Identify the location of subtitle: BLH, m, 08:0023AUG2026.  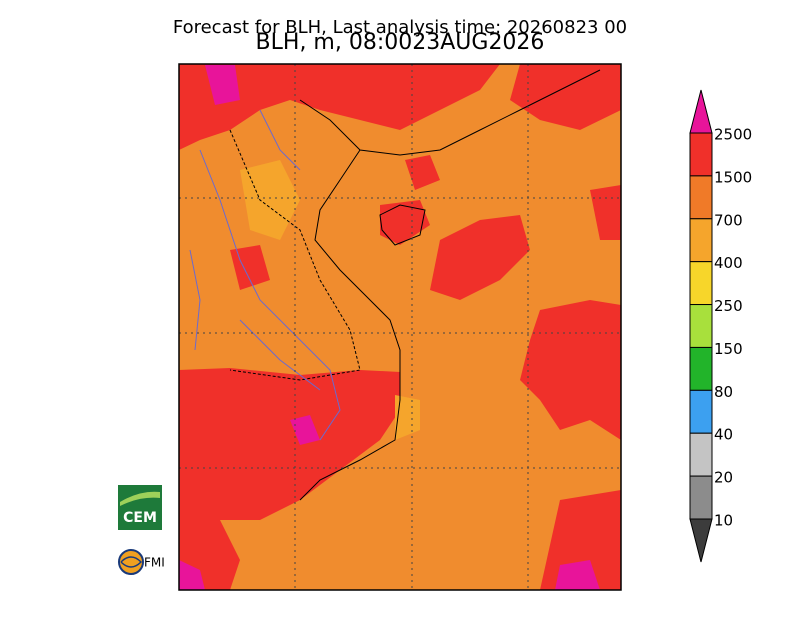
(400, 42).